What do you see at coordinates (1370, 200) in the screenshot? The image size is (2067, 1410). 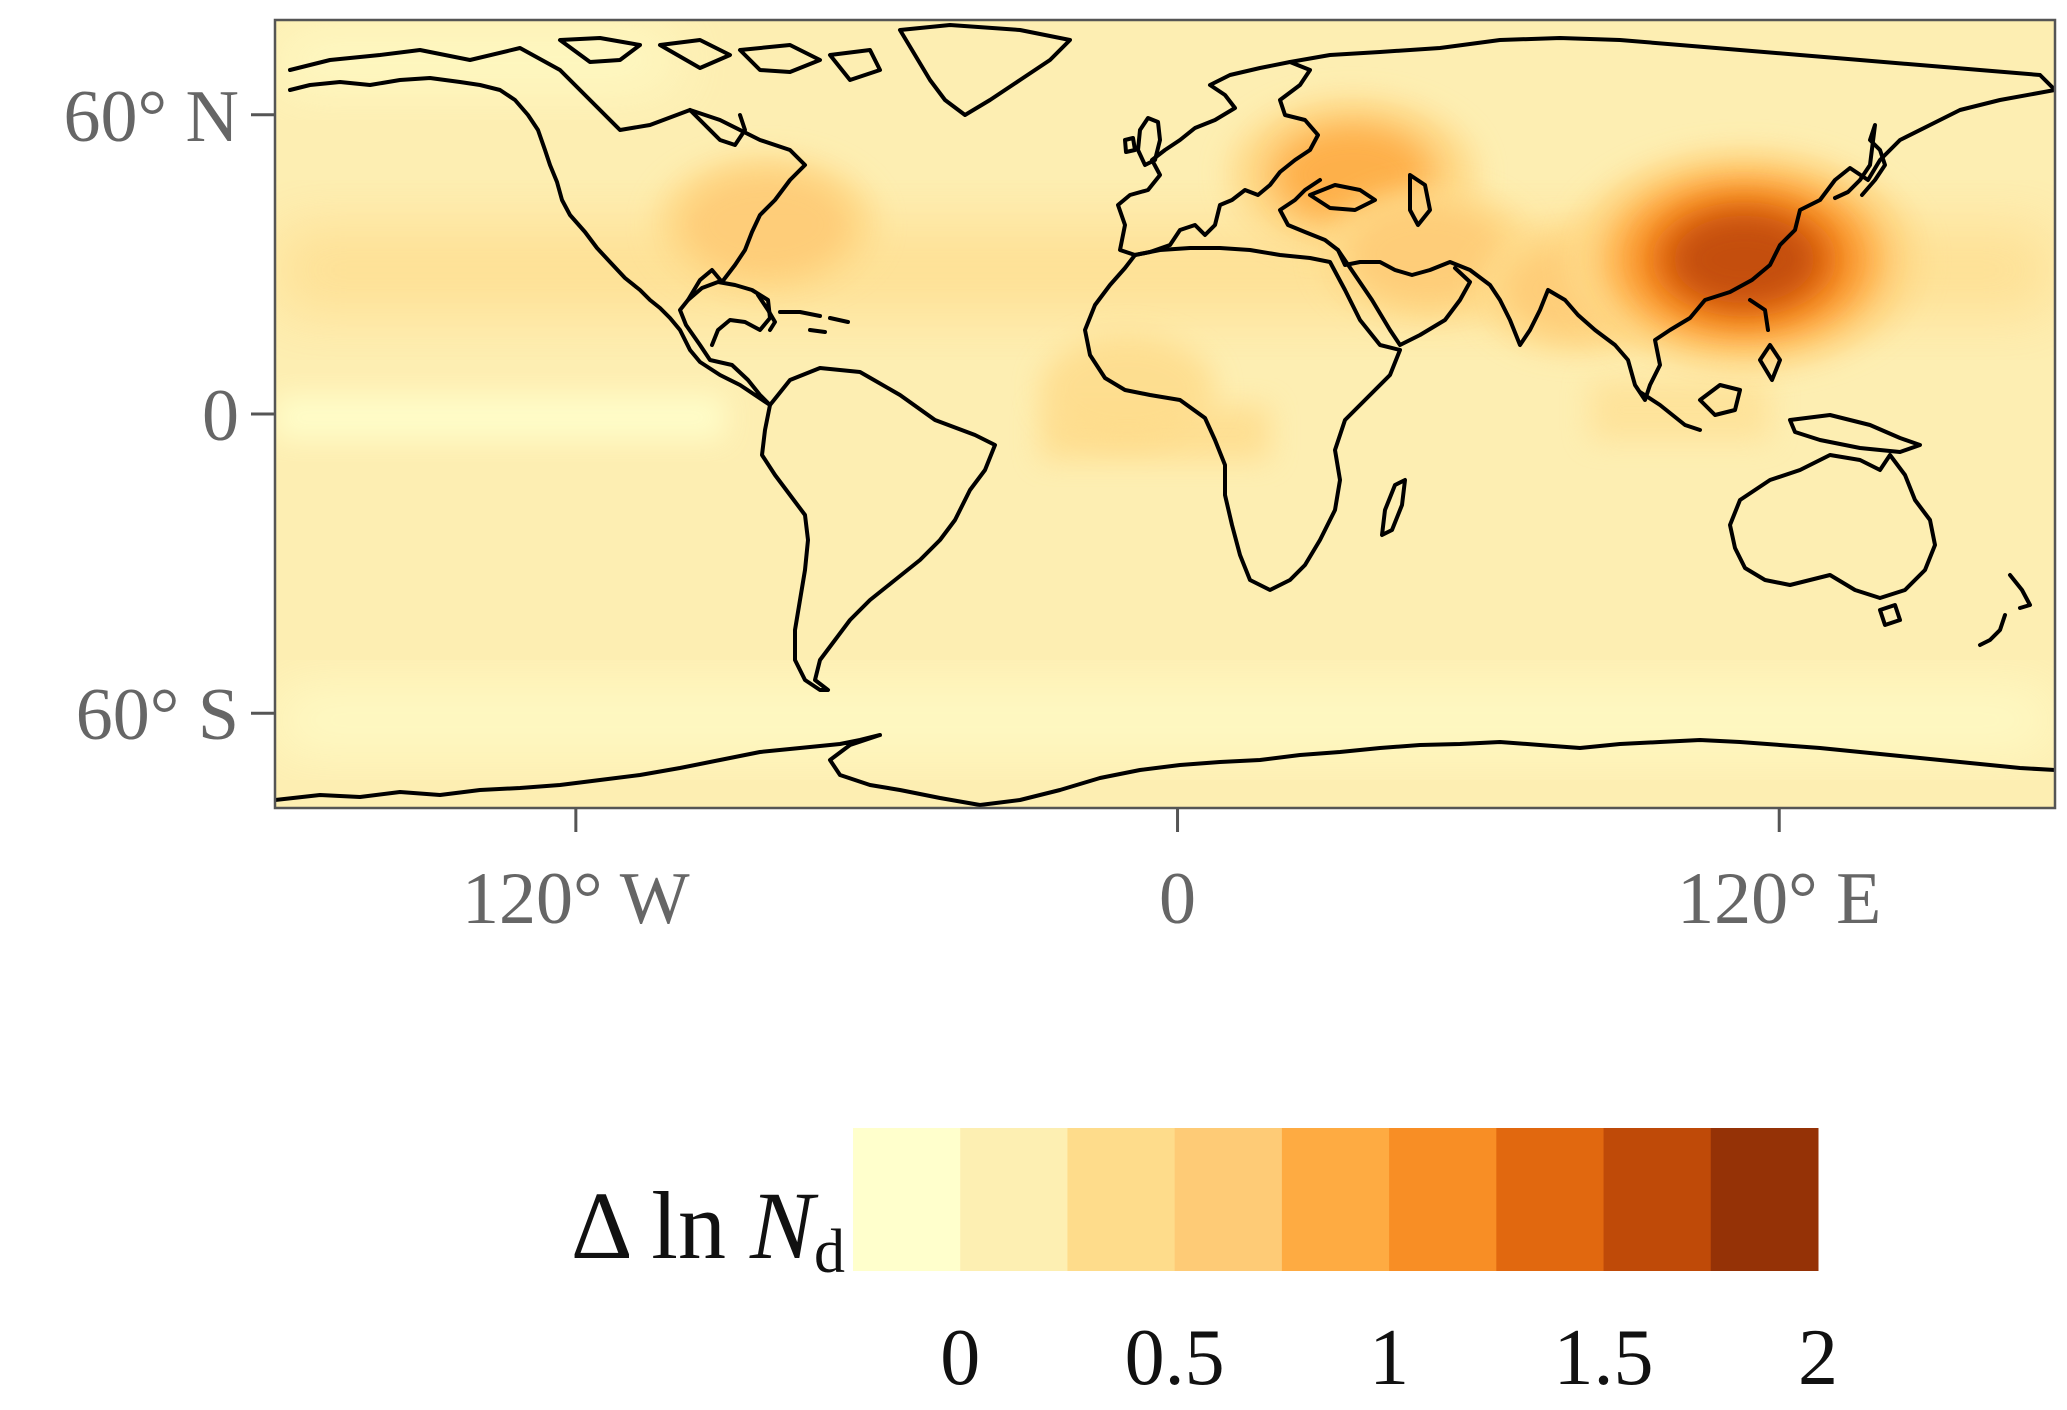 I see `coast-black-caspian` at bounding box center [1370, 200].